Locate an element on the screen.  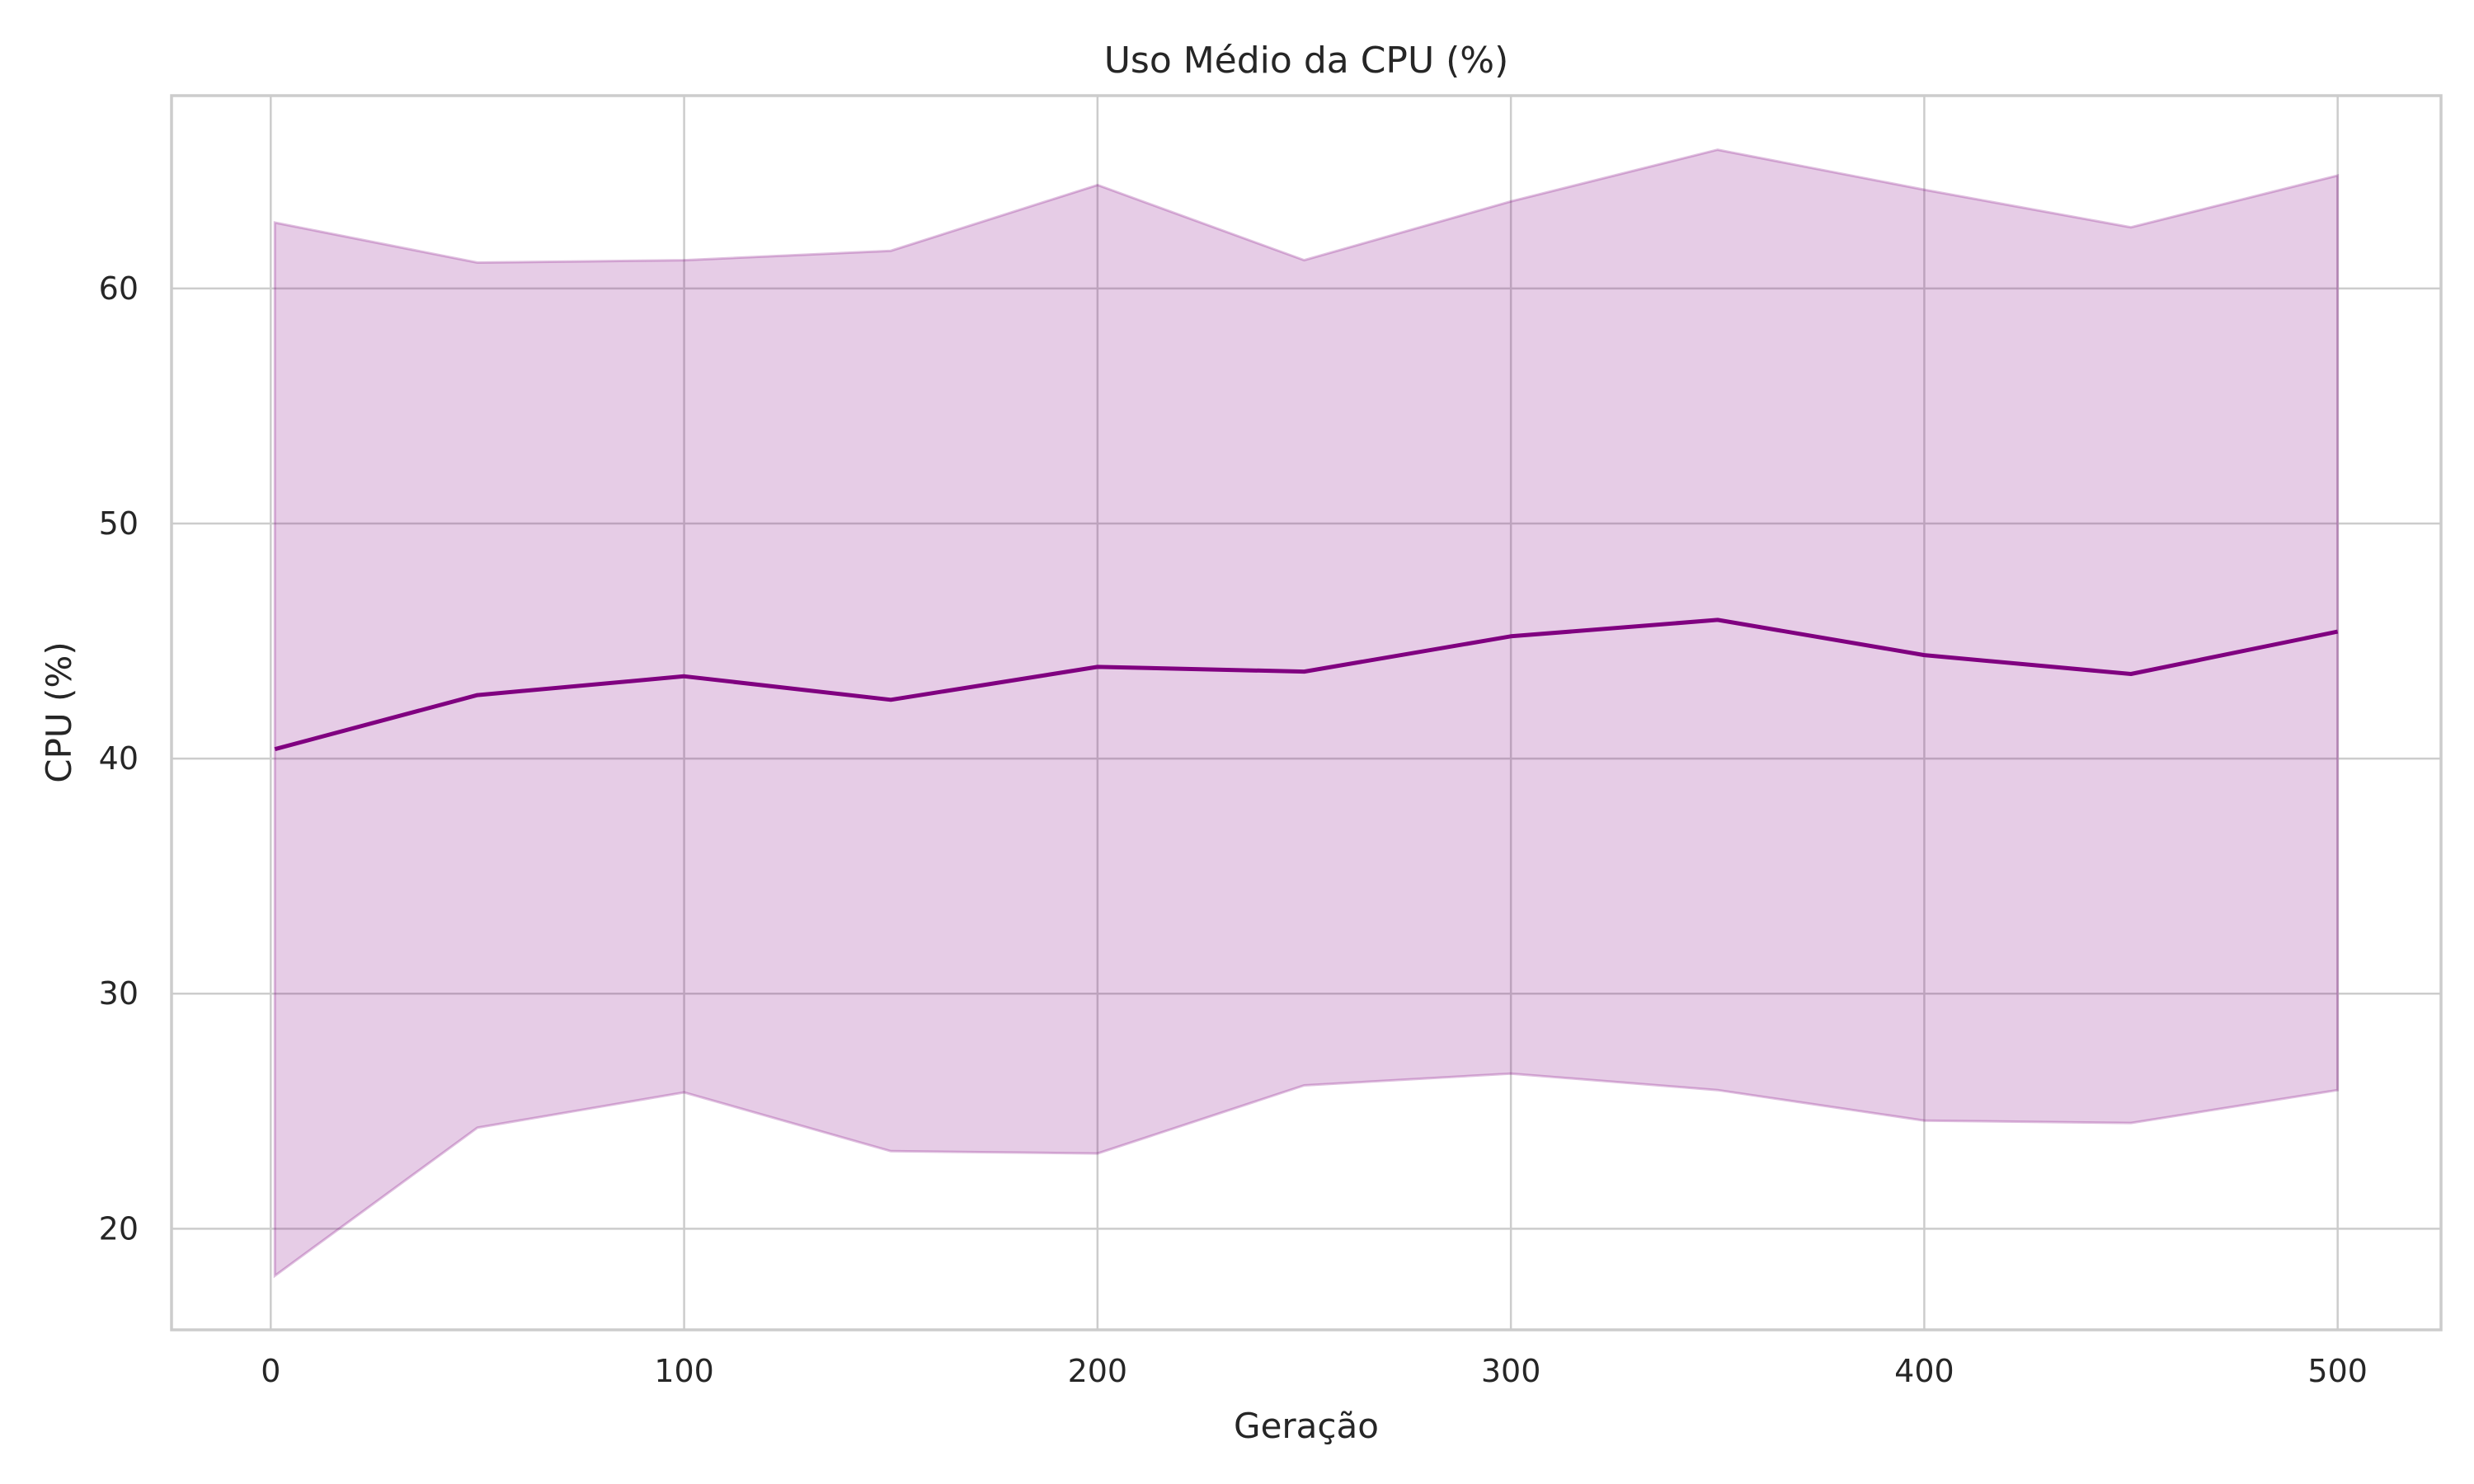
x-tick-label: 200 is located at coordinates (1098, 1371).